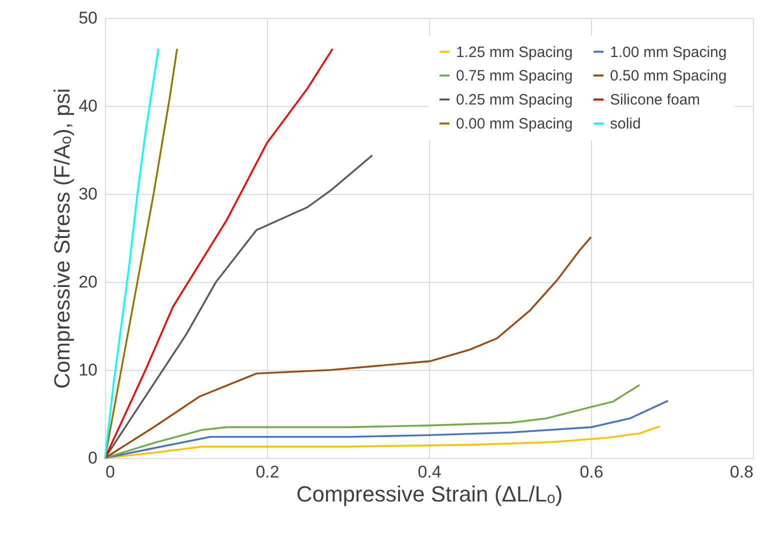 The image size is (781, 551). Describe the element at coordinates (592, 472) in the screenshot. I see `x-tick-label: 0.6` at that location.